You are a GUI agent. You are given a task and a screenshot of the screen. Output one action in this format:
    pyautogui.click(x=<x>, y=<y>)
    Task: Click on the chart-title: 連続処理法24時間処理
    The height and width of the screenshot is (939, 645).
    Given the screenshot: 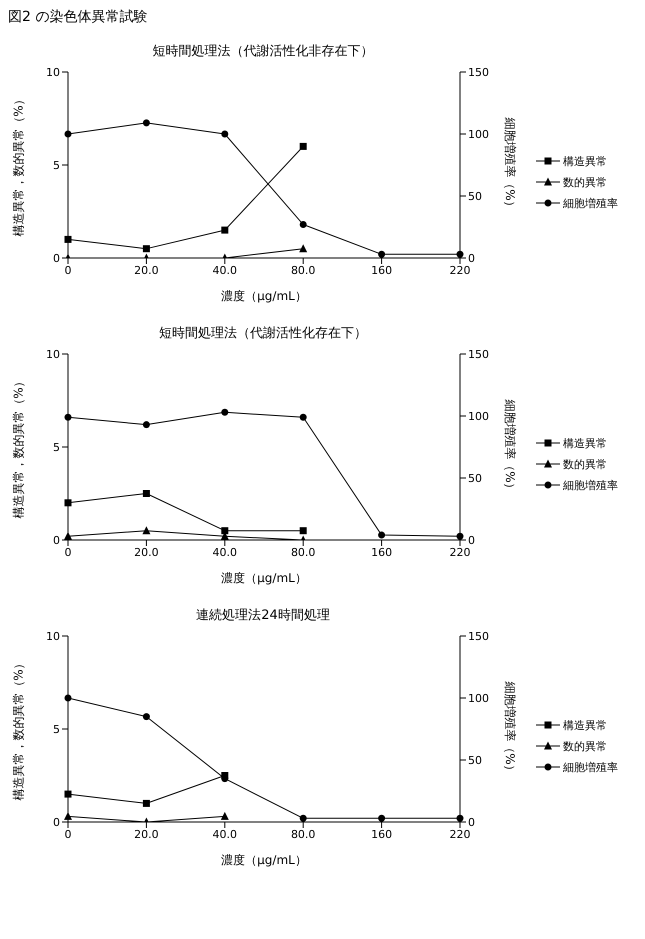 What is the action you would take?
    pyautogui.click(x=263, y=615)
    